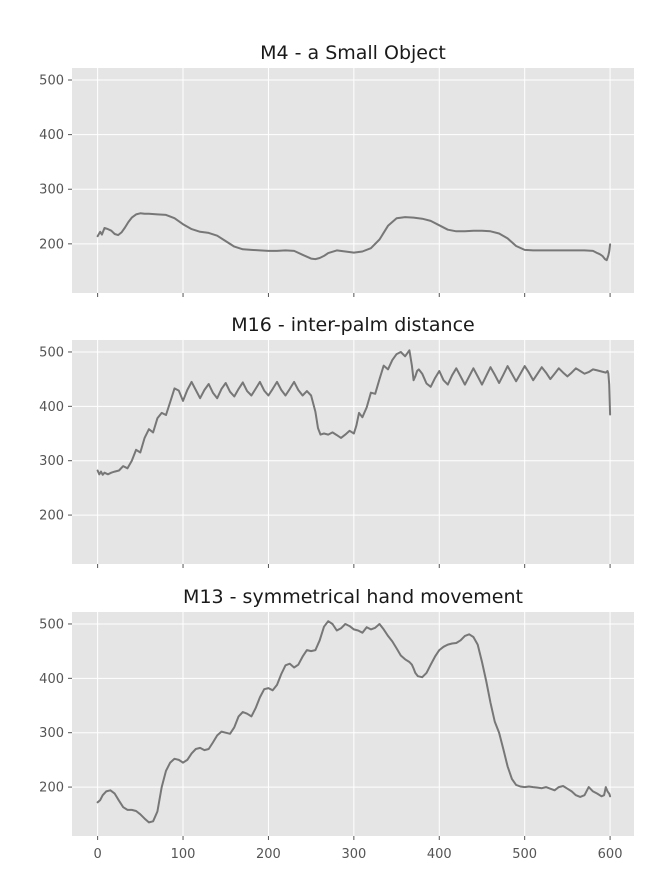  What do you see at coordinates (97, 854) in the screenshot?
I see `x-tick-label: 0` at bounding box center [97, 854].